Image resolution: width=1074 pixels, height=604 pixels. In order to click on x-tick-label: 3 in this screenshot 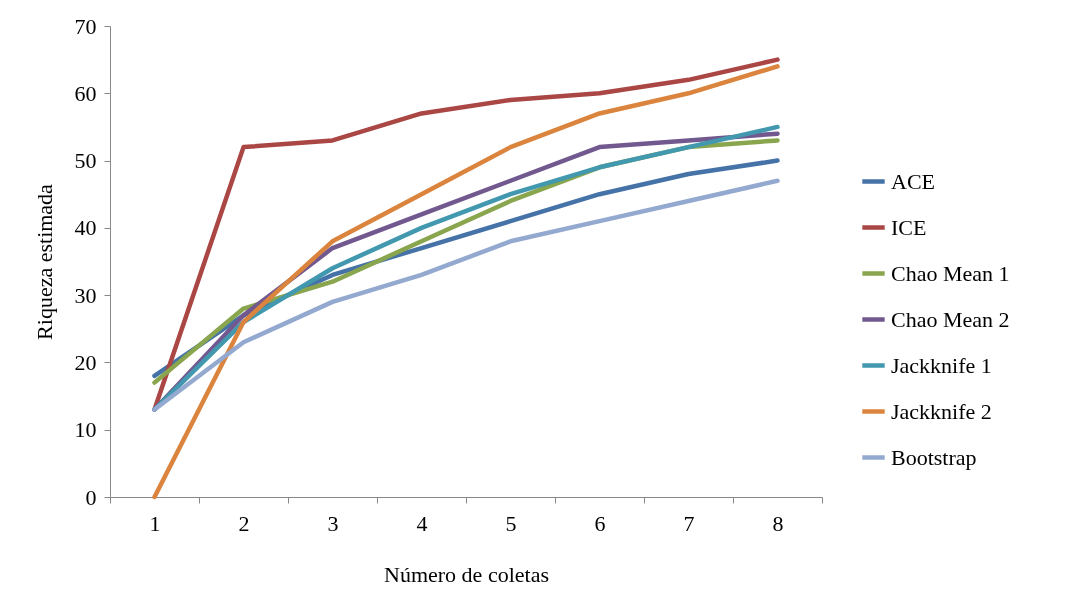, I will do `click(333, 523)`.